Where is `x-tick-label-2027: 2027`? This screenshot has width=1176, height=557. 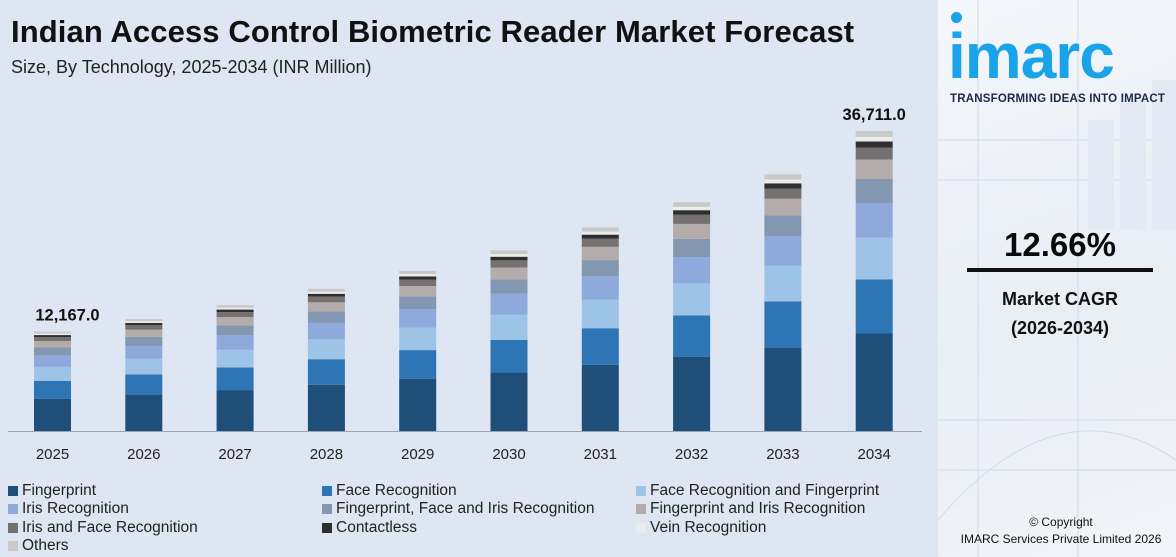 x-tick-label-2027: 2027 is located at coordinates (234, 454).